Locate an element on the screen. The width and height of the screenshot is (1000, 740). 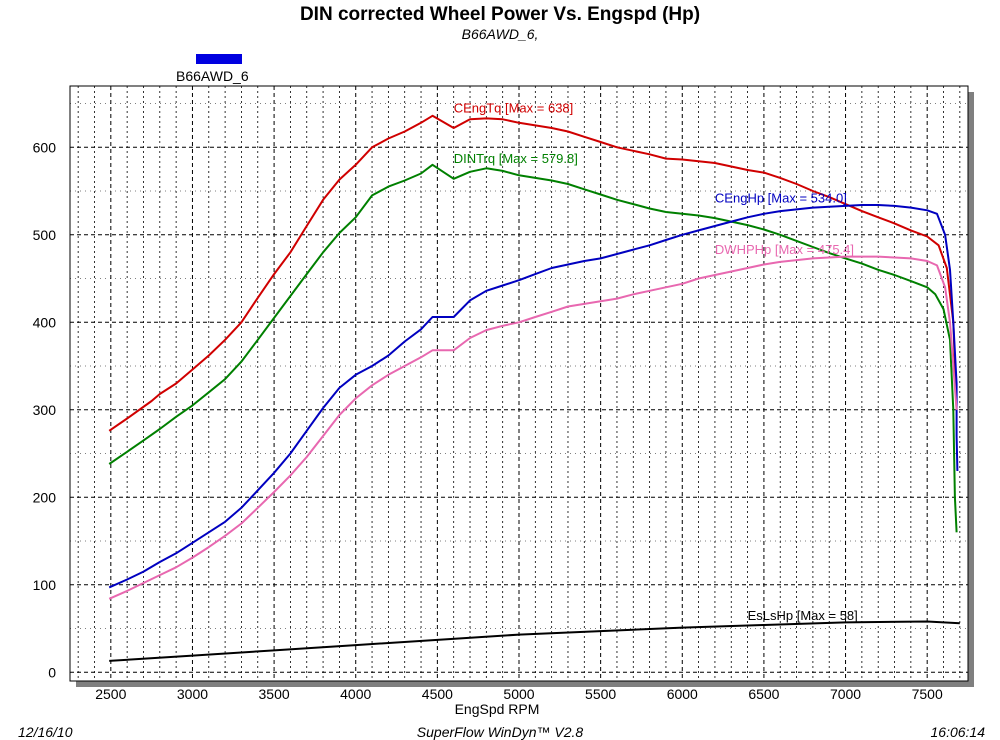
legend-swatch is located at coordinates (219, 59).